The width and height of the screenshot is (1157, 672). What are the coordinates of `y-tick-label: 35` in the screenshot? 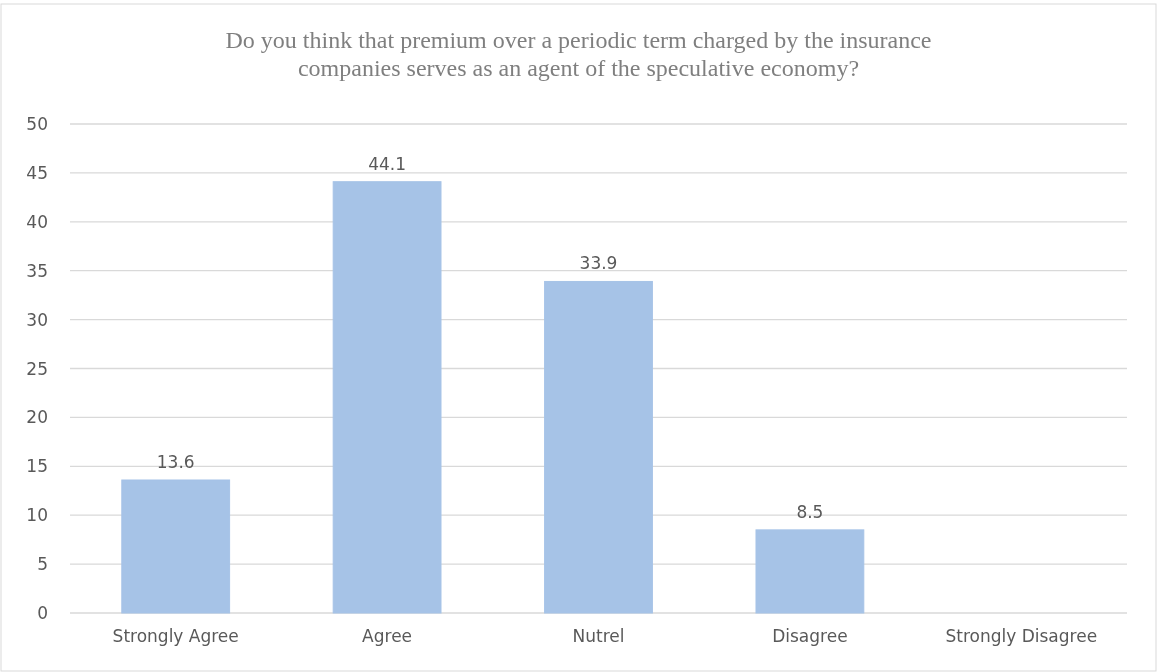 It's located at (37, 270).